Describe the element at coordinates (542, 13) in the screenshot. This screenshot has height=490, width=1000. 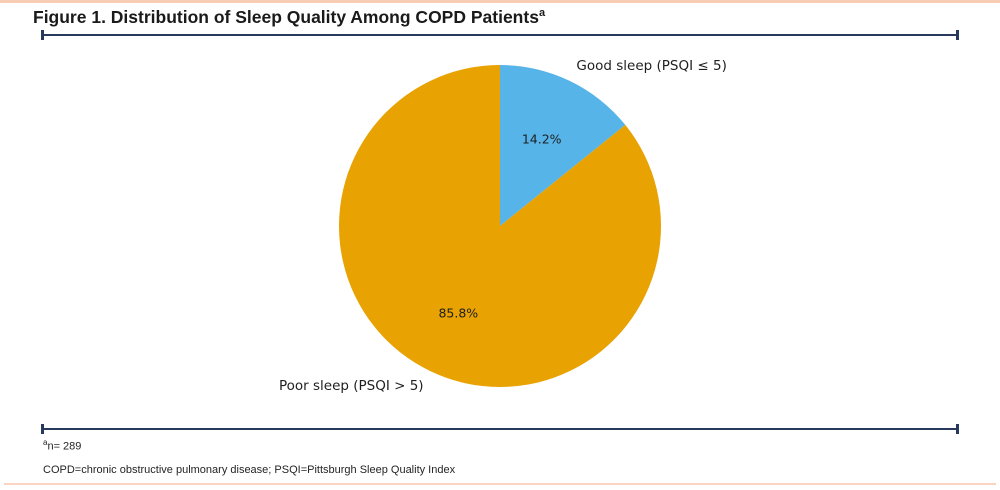
I see `figure-title-superscript: a` at that location.